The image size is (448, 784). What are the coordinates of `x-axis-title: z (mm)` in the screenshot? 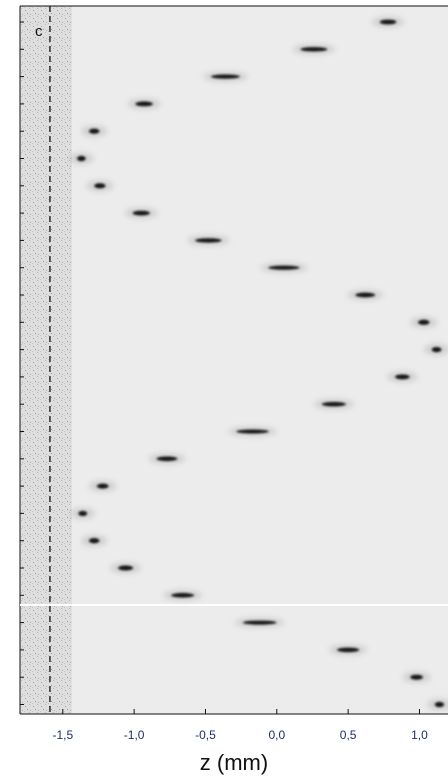 It's located at (234, 762).